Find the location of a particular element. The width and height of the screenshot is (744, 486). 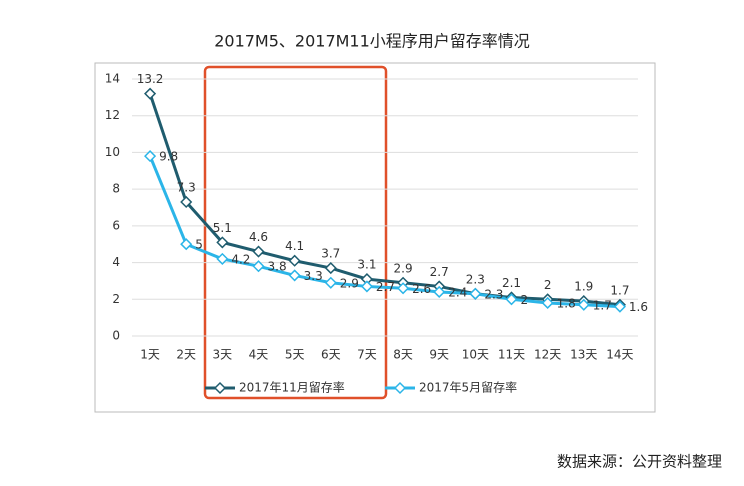

data-label: 9.8 is located at coordinates (168, 157).